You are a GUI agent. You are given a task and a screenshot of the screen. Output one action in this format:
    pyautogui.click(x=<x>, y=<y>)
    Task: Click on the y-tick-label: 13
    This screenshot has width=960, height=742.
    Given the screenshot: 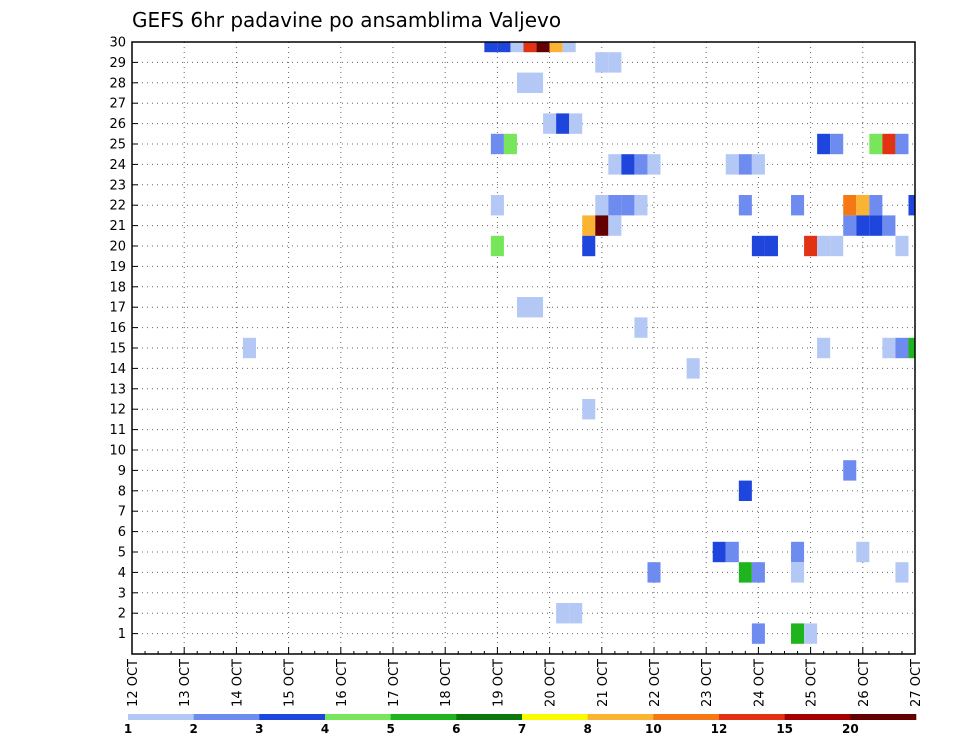 What is the action you would take?
    pyautogui.click(x=117, y=389)
    